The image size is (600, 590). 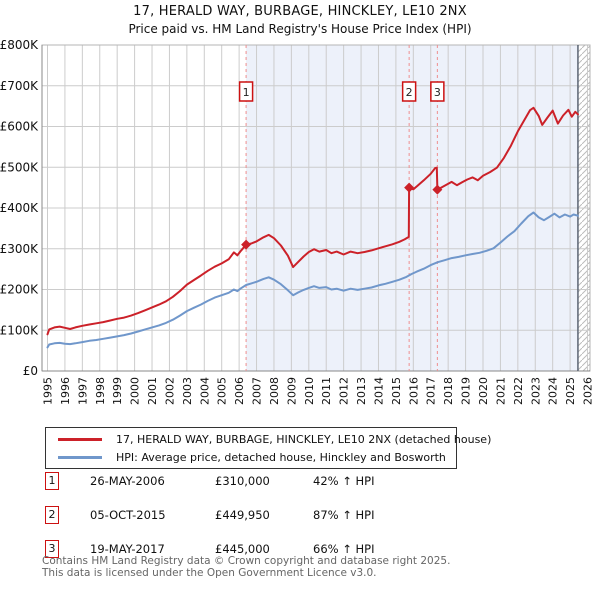 What do you see at coordinates (52, 481) in the screenshot?
I see `transaction-number-badge: 1` at bounding box center [52, 481].